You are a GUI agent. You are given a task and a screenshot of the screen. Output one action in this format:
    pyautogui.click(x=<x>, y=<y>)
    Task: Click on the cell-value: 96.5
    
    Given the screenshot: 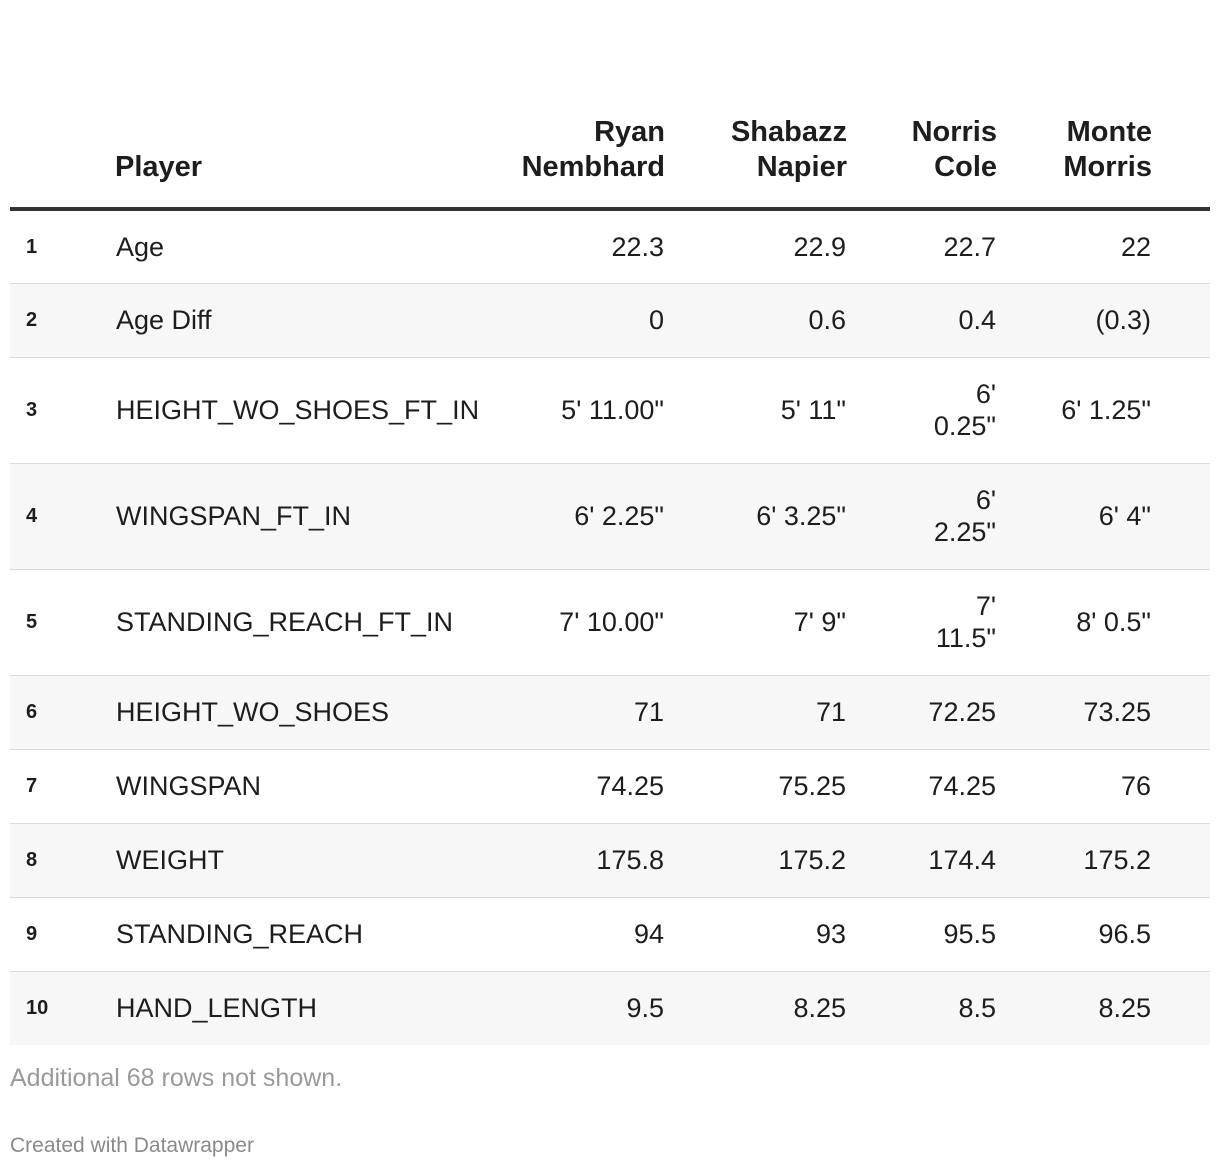 What is the action you would take?
    pyautogui.click(x=1074, y=934)
    